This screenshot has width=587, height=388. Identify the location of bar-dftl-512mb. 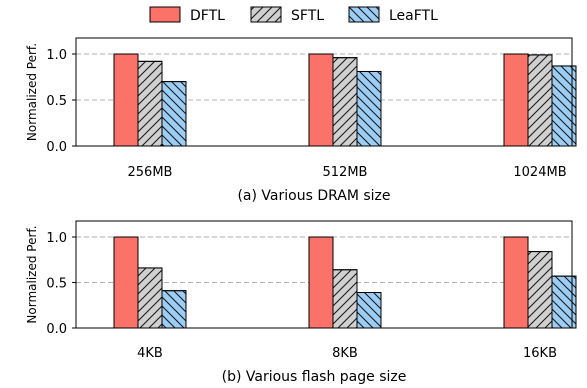
(321, 100).